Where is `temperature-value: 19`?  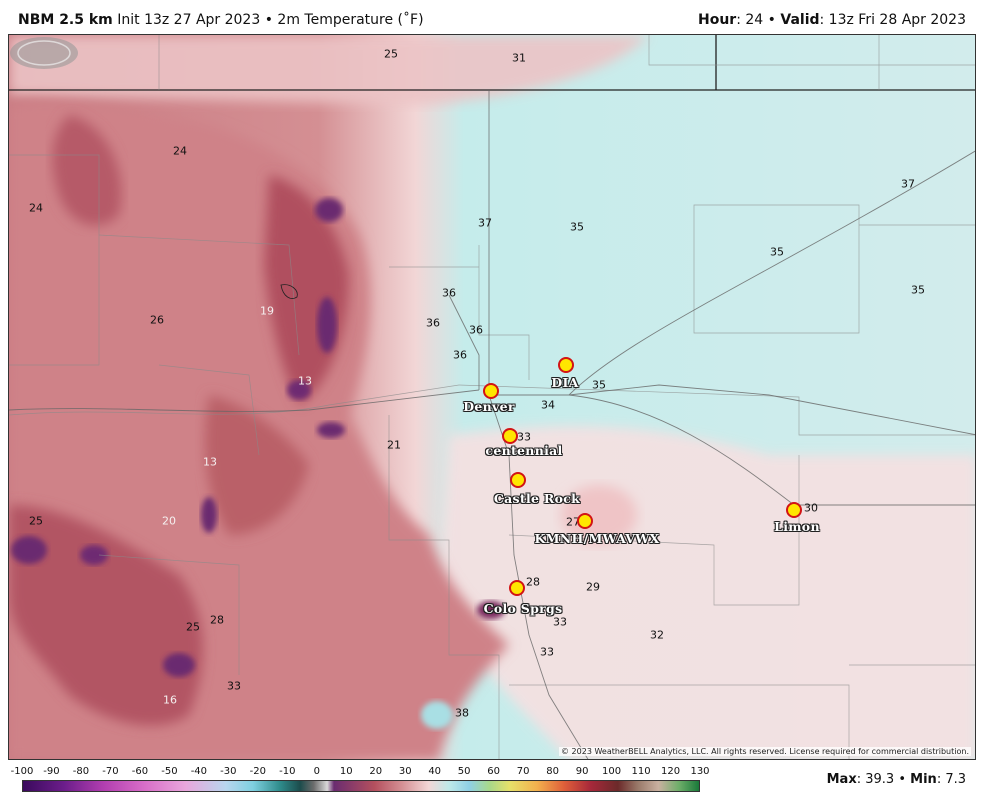 temperature-value: 19 is located at coordinates (267, 311).